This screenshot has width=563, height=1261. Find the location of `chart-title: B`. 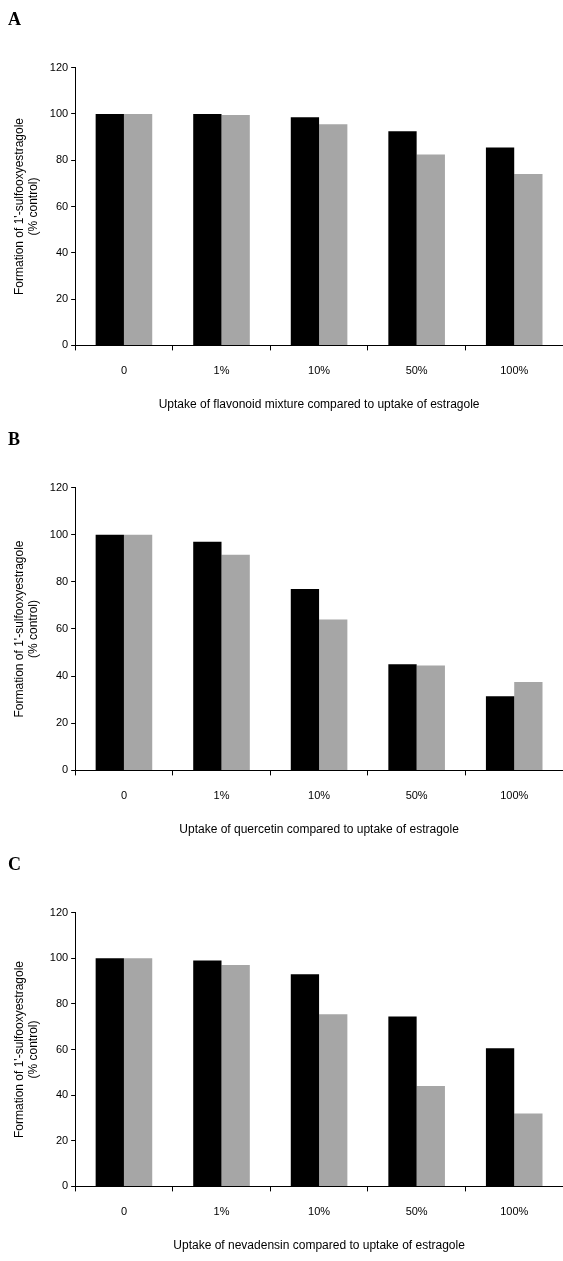

chart-title: B is located at coordinates (14, 439).